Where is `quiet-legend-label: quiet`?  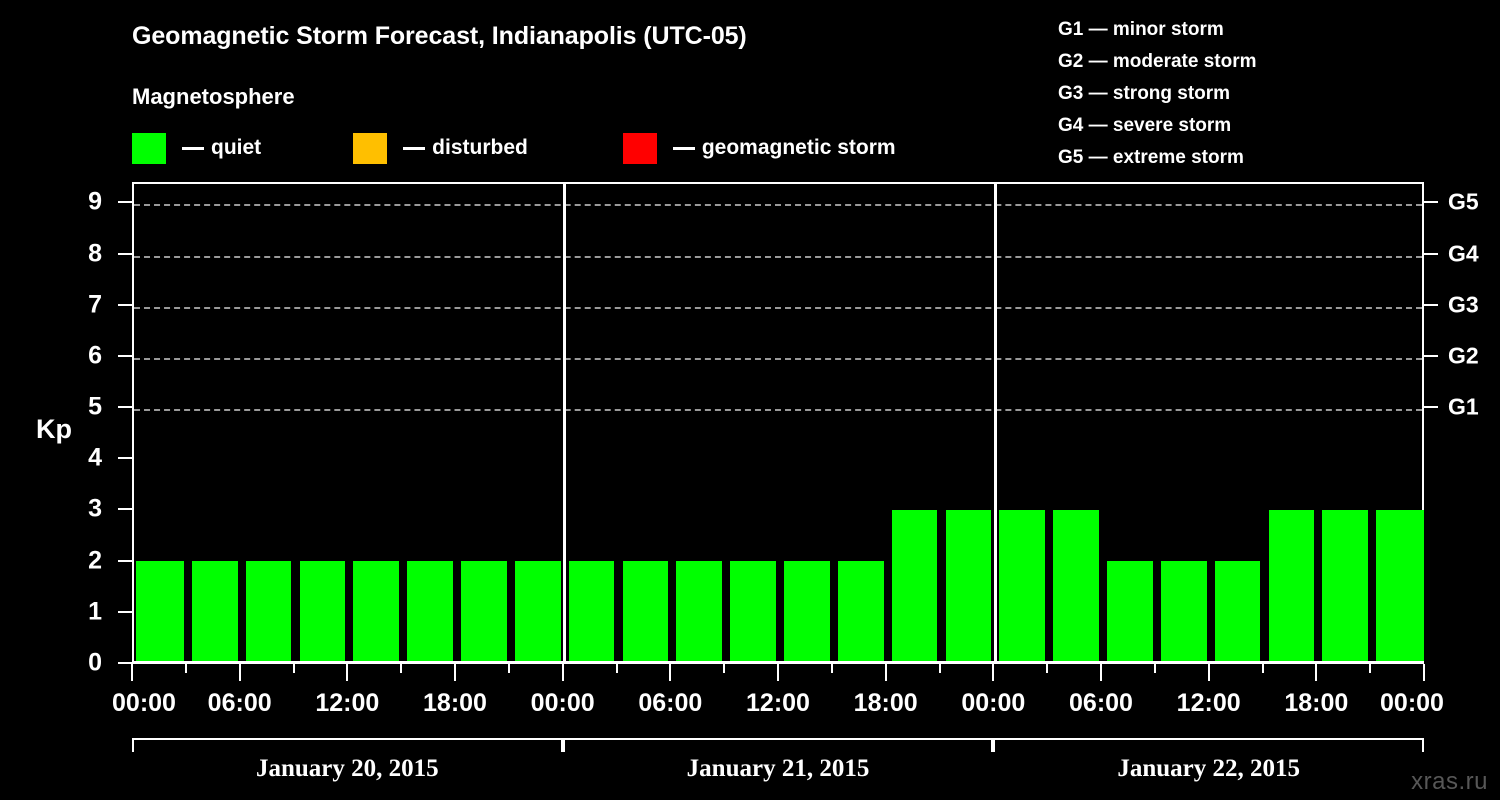 quiet-legend-label: quiet is located at coordinates (236, 147).